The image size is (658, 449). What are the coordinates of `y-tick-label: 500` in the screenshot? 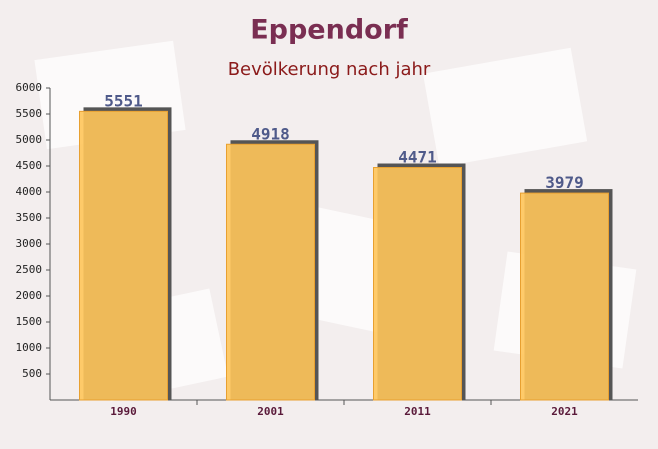 It's located at (32, 373).